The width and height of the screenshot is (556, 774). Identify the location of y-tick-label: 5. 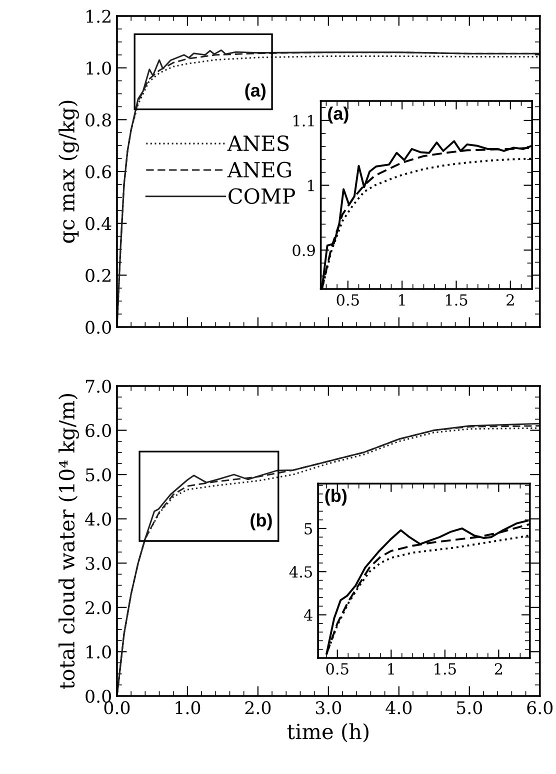
(308, 529).